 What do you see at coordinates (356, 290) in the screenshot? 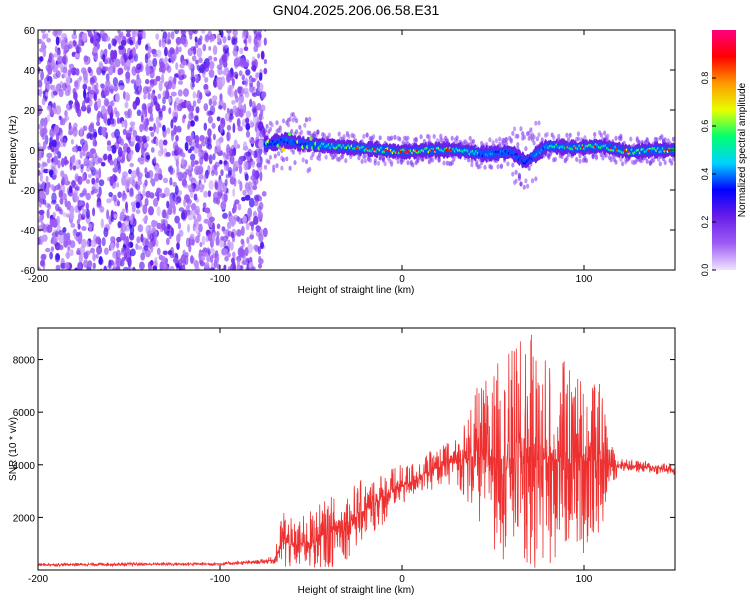
I see `spectrogram-x-label: Height of straight line (km)` at bounding box center [356, 290].